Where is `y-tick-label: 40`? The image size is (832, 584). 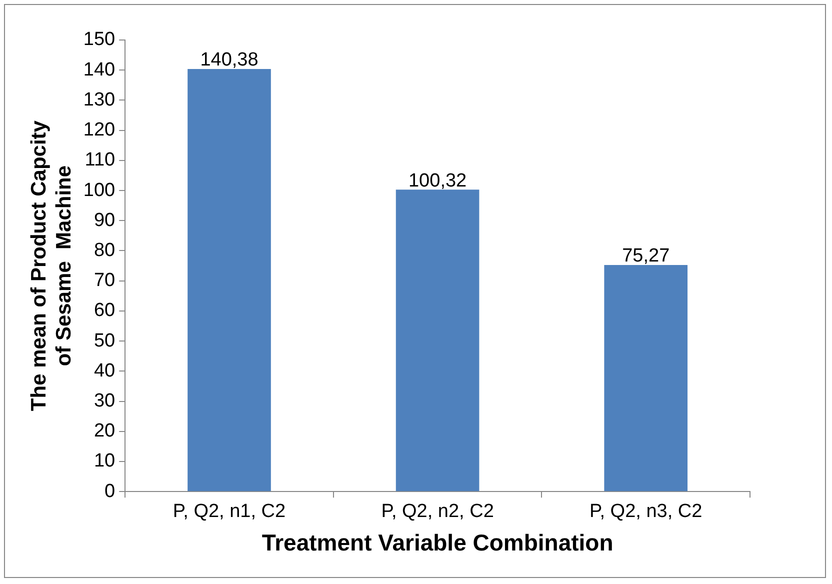
y-tick-label: 40 is located at coordinates (105, 371).